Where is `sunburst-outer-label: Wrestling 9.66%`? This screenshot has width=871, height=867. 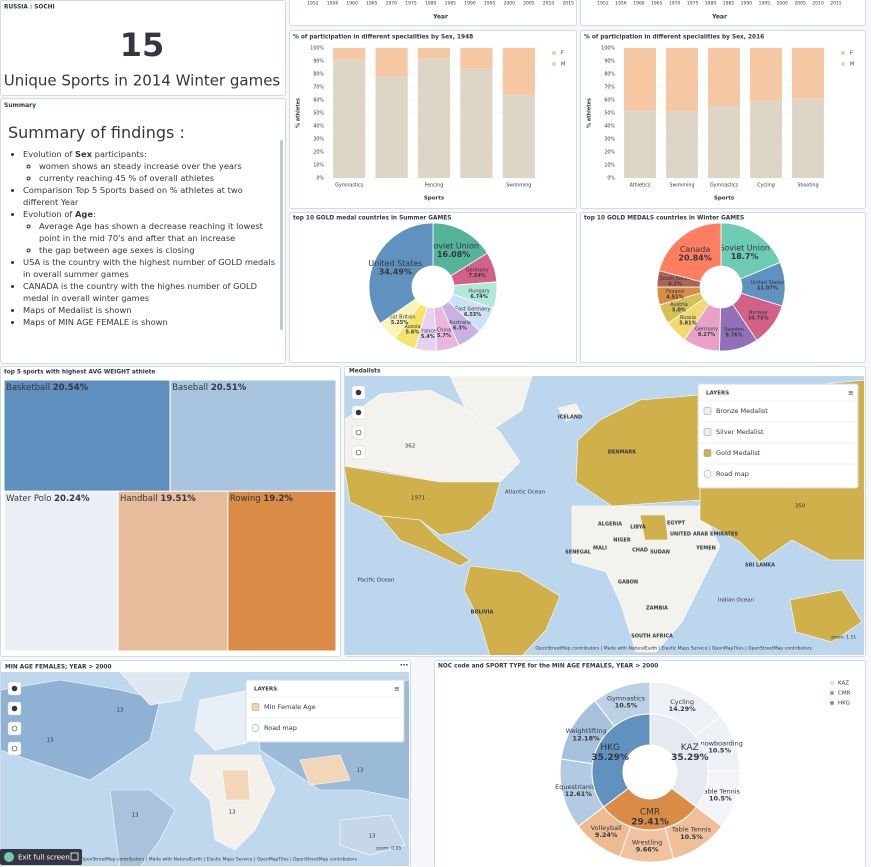
sunburst-outer-label: Wrestling 9.66% is located at coordinates (647, 845).